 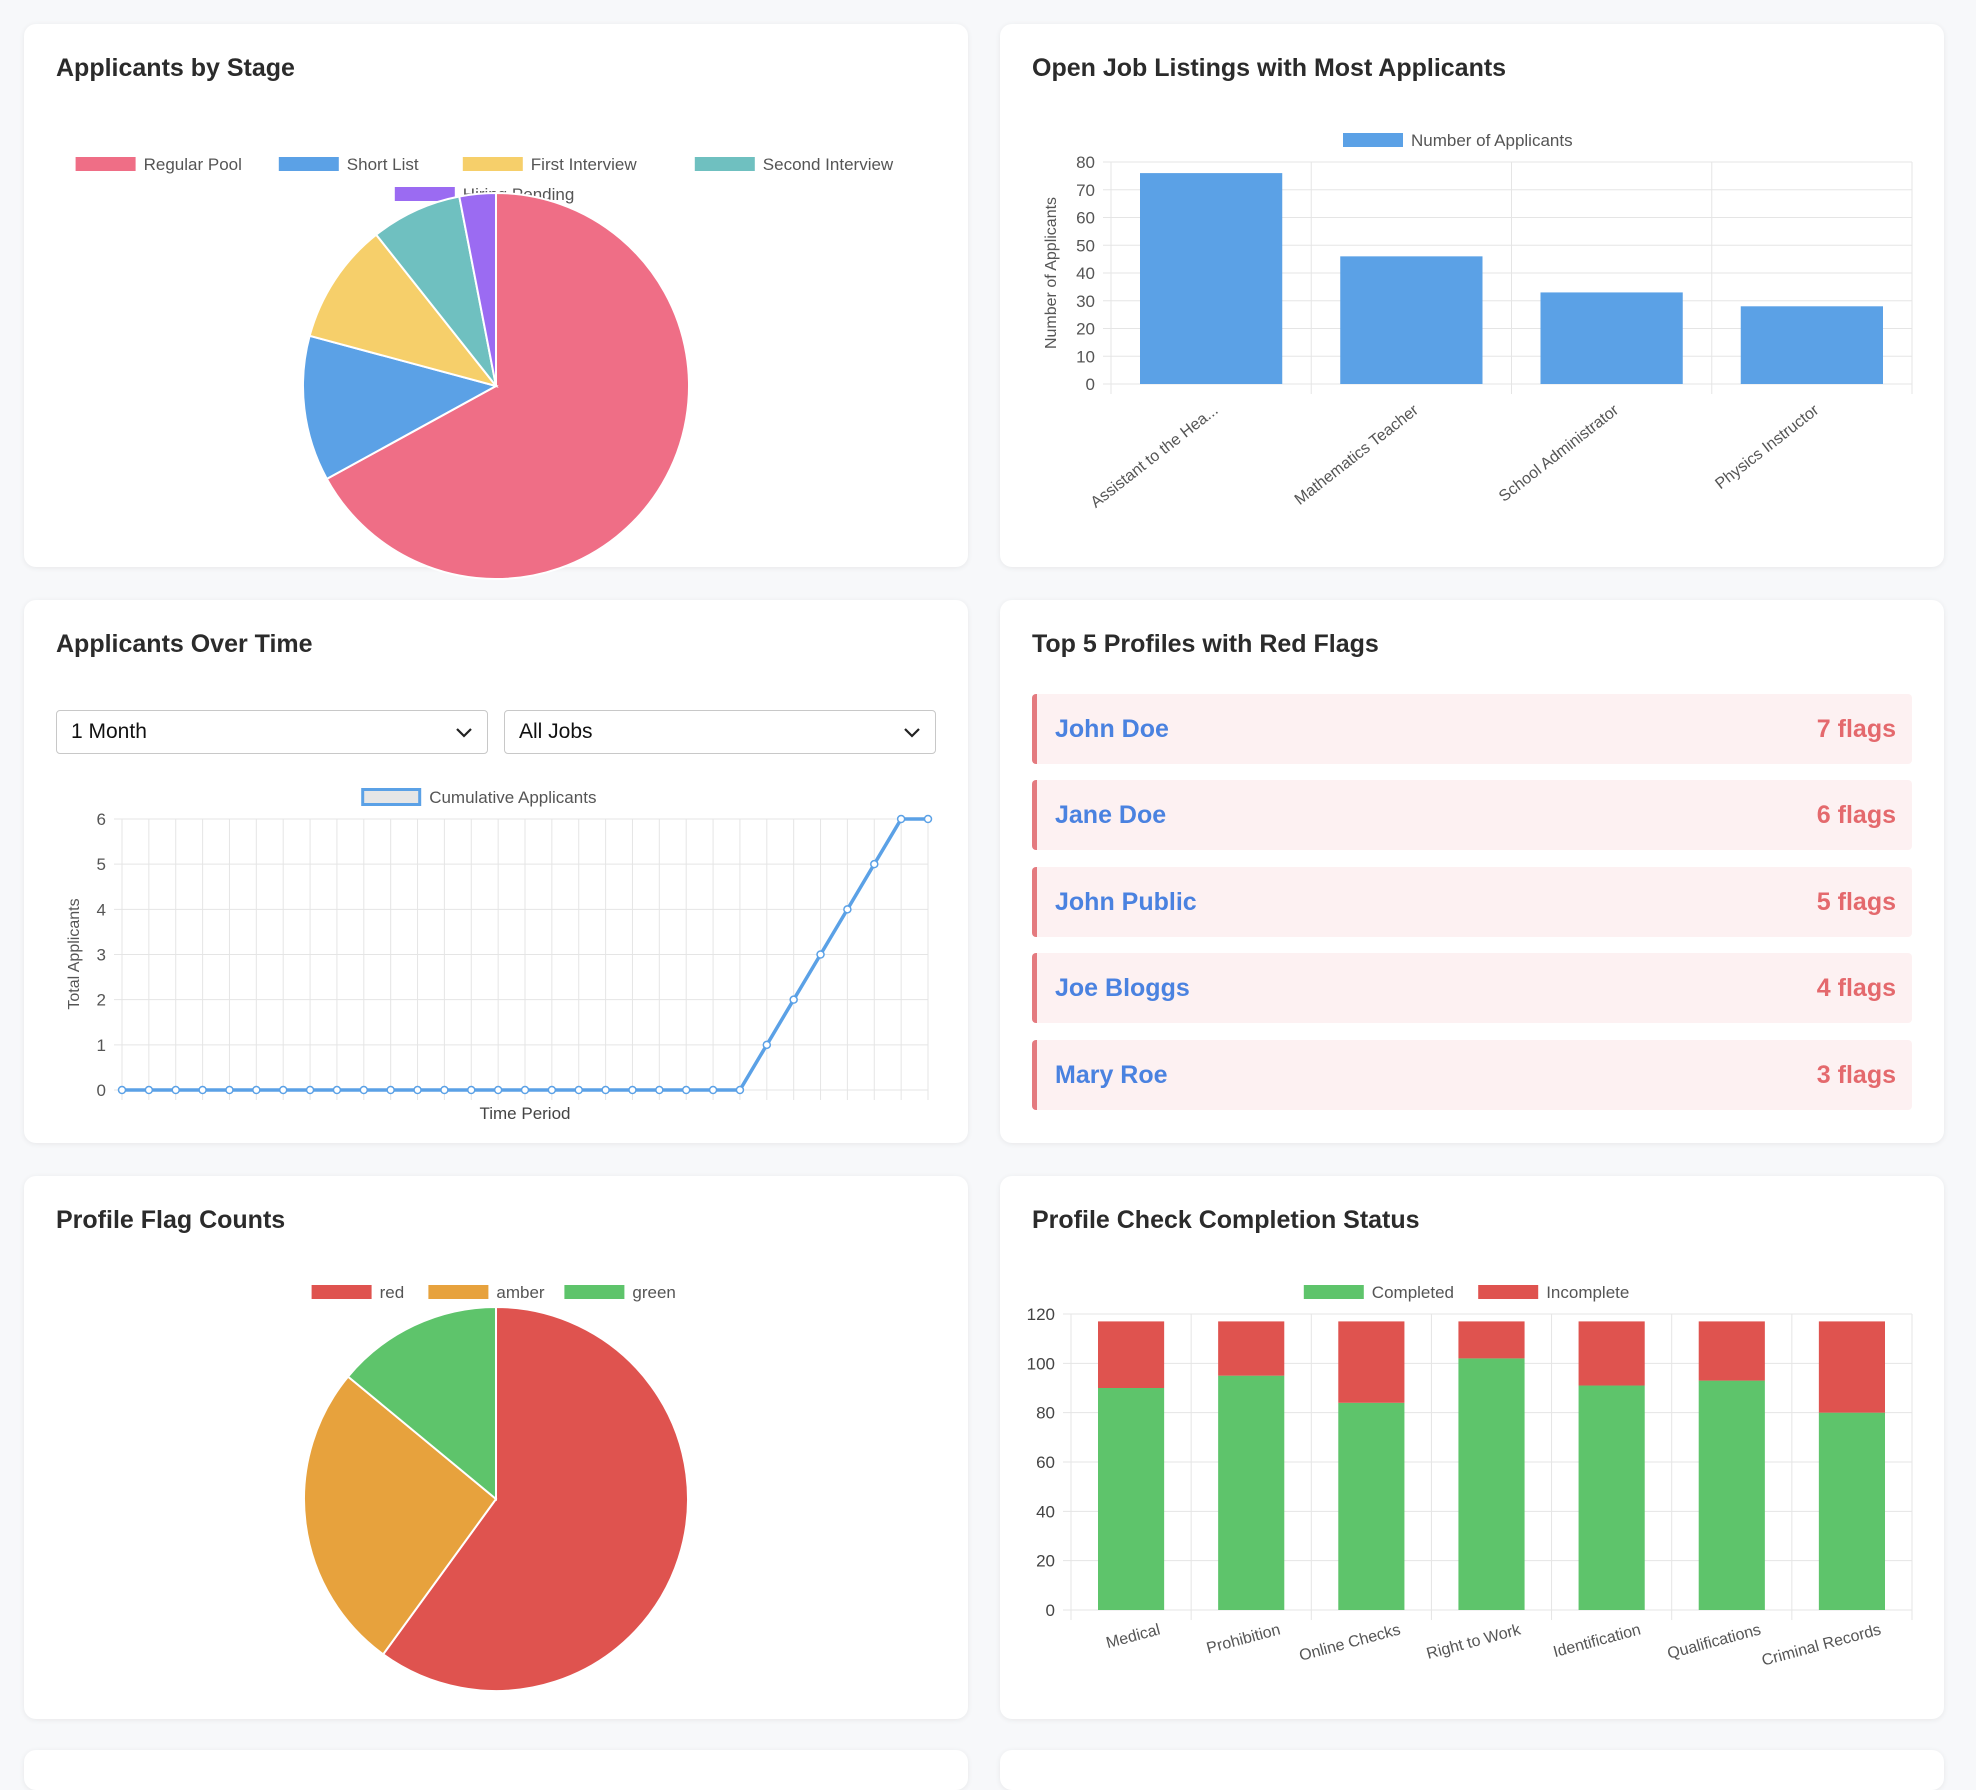 I want to click on card-title: Top 5 Profiles with Red Flags, so click(x=1205, y=644).